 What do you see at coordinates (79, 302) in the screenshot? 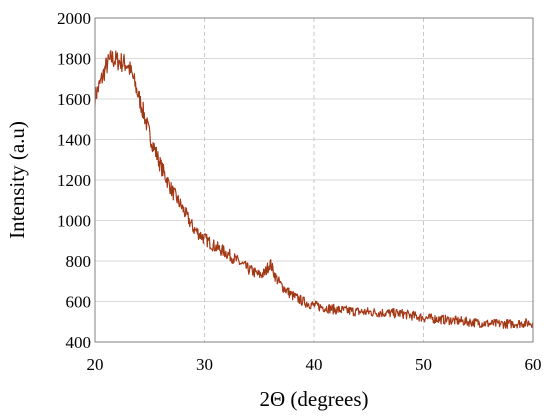
I see `y-tick-label: 600` at bounding box center [79, 302].